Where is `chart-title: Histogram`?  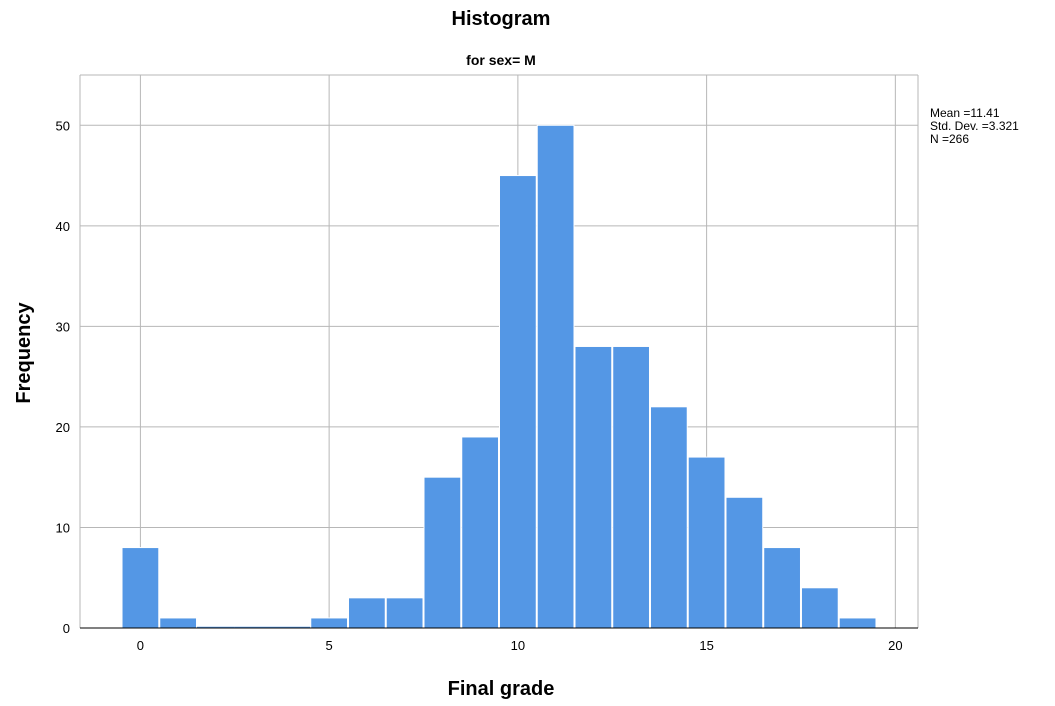
chart-title: Histogram is located at coordinates (501, 19).